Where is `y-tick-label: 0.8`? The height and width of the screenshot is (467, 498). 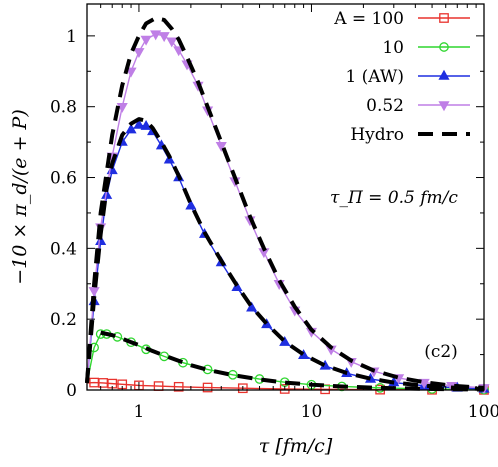 y-tick-label: 0.8 is located at coordinates (63, 108).